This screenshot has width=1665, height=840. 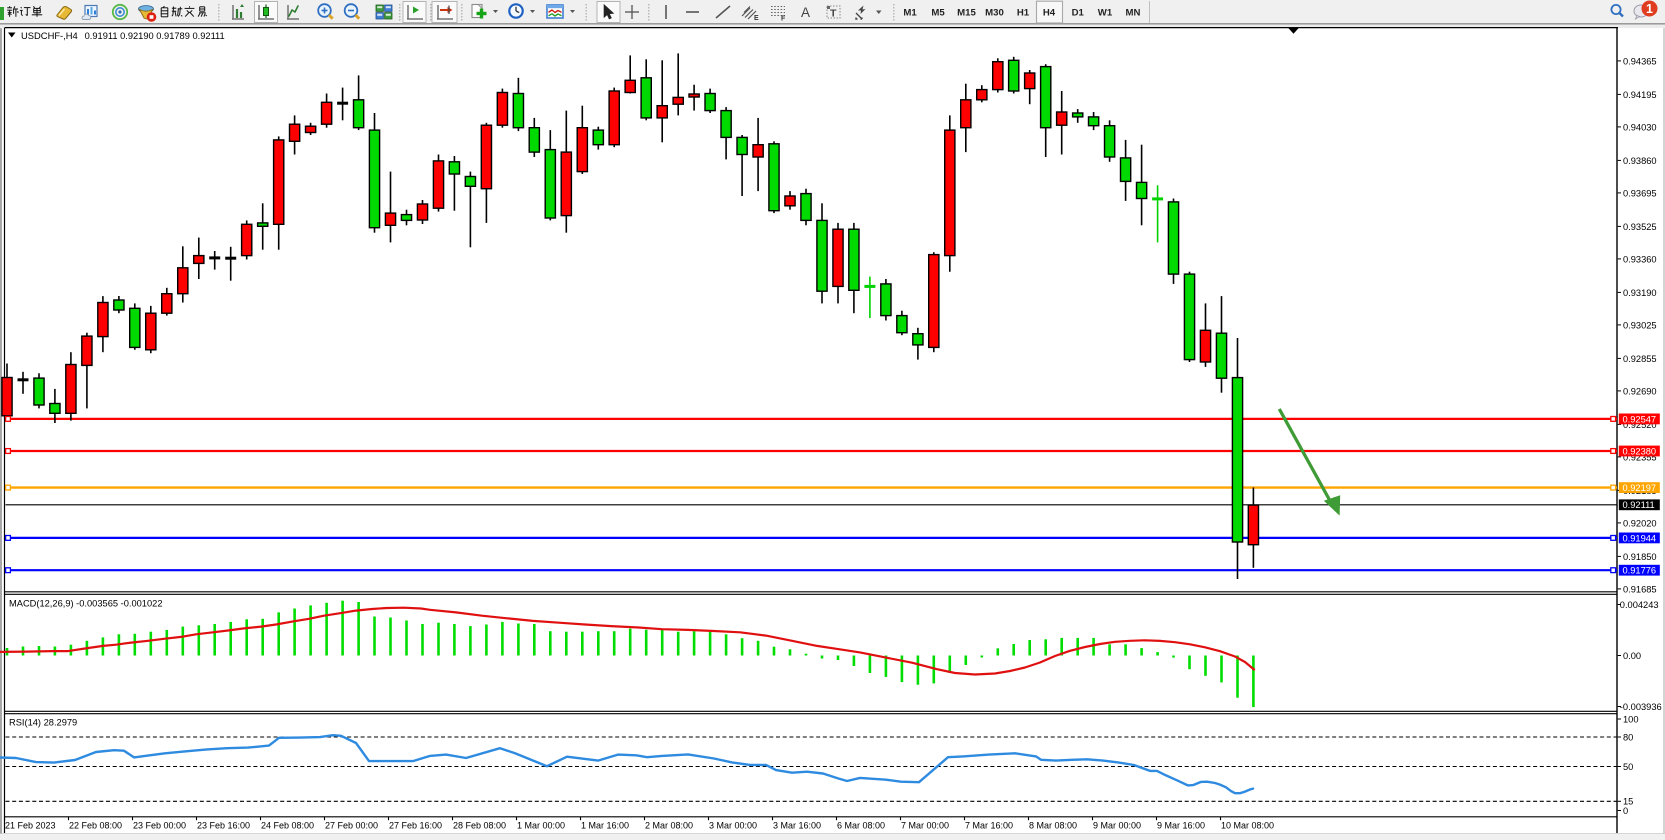 What do you see at coordinates (1640, 557) in the screenshot?
I see `svg-text: 0.91850` at bounding box center [1640, 557].